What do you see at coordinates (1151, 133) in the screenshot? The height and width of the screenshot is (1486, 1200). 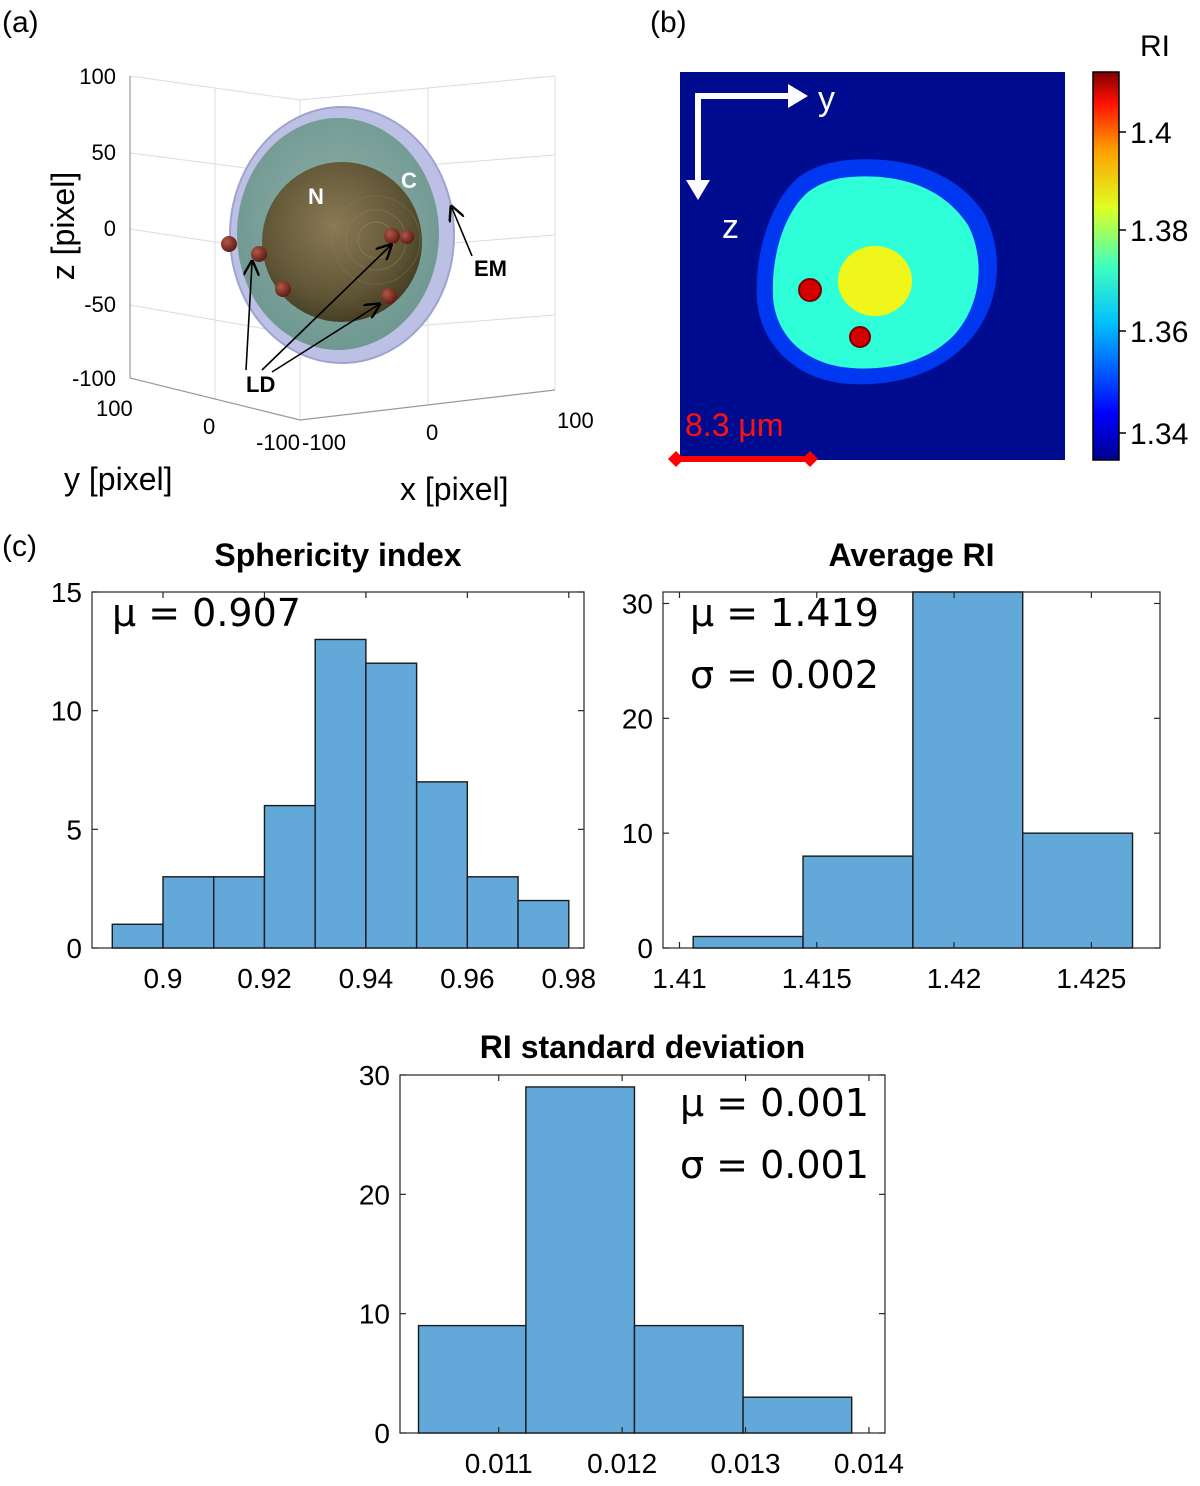 I see `colorbar-tick: 1.4` at bounding box center [1151, 133].